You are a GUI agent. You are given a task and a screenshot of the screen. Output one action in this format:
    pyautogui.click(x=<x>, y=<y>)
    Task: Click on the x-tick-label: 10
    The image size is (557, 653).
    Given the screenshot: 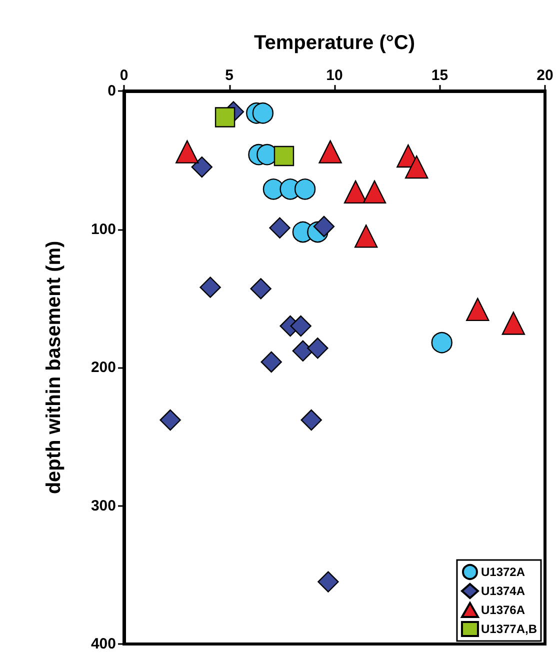 What is the action you would take?
    pyautogui.click(x=334, y=75)
    